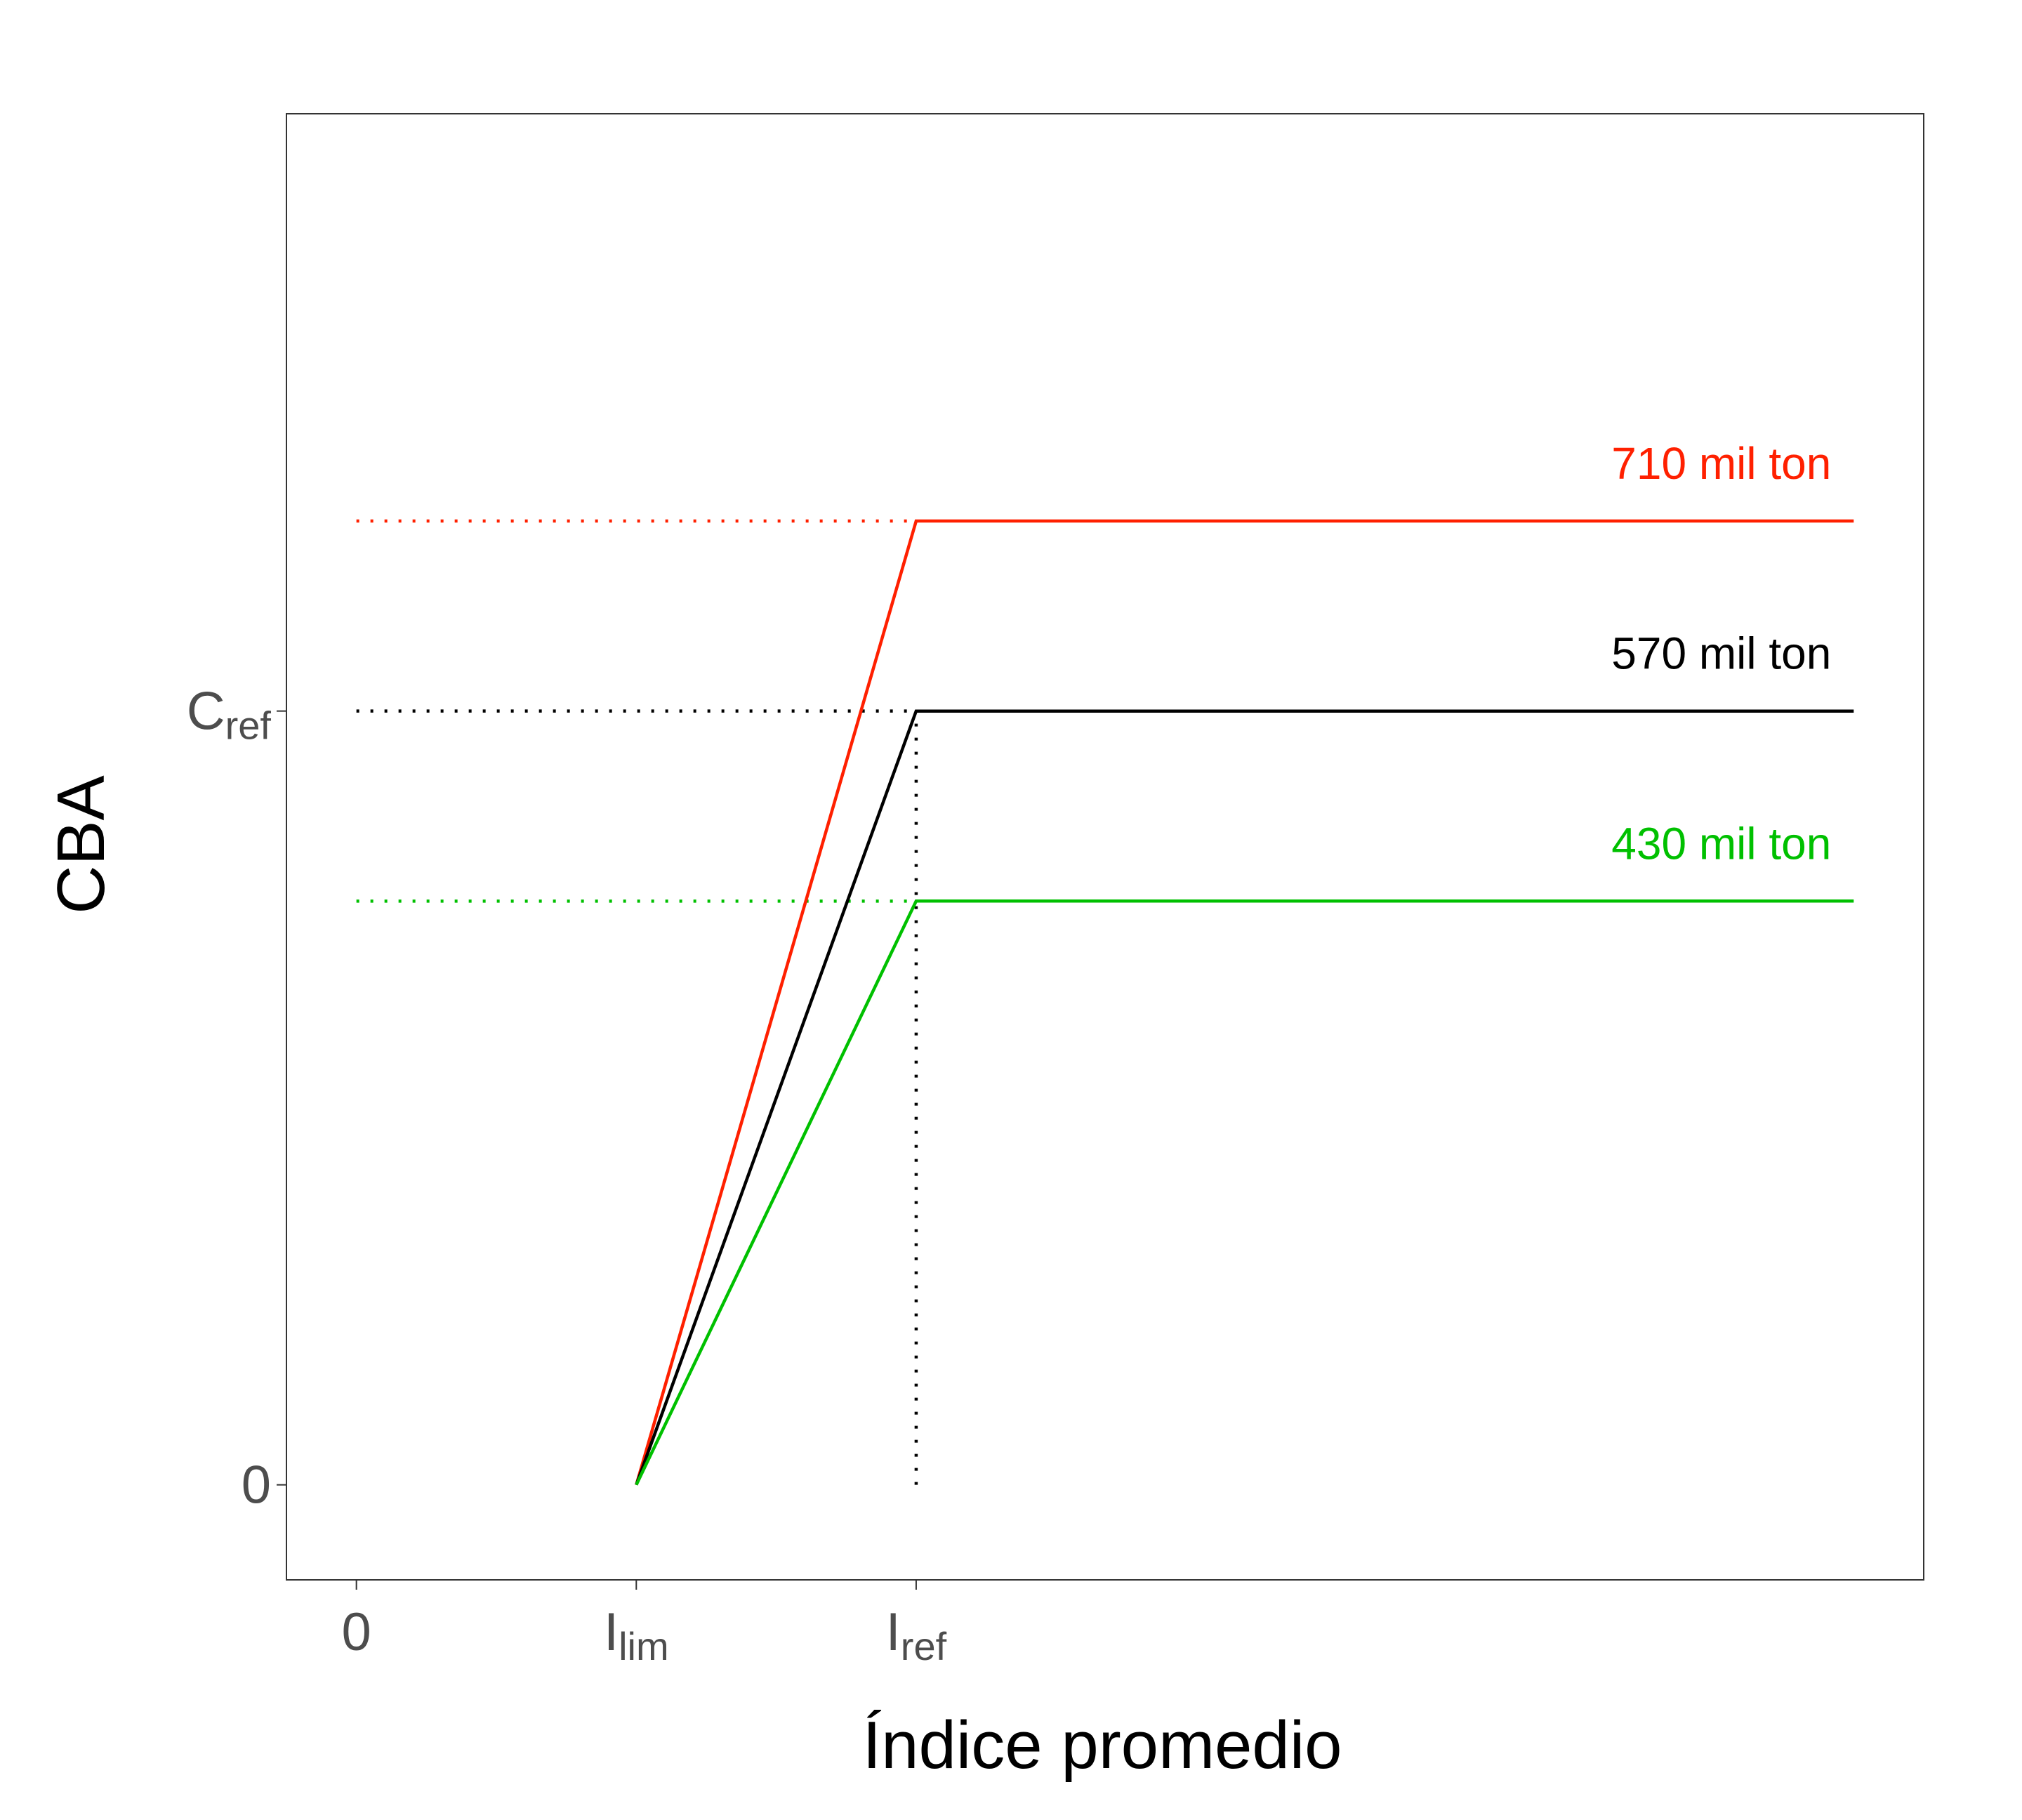 Image resolution: width=2022 pixels, height=1820 pixels. What do you see at coordinates (1721, 464) in the screenshot?
I see `series-label-0: 710 mil ton` at bounding box center [1721, 464].